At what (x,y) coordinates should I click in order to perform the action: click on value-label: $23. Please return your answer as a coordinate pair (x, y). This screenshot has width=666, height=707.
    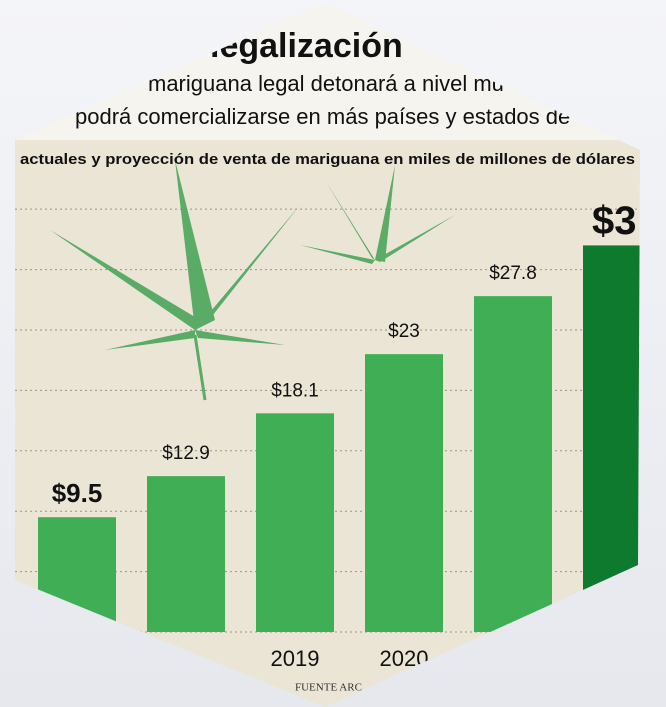
    Looking at the image, I should click on (404, 331).